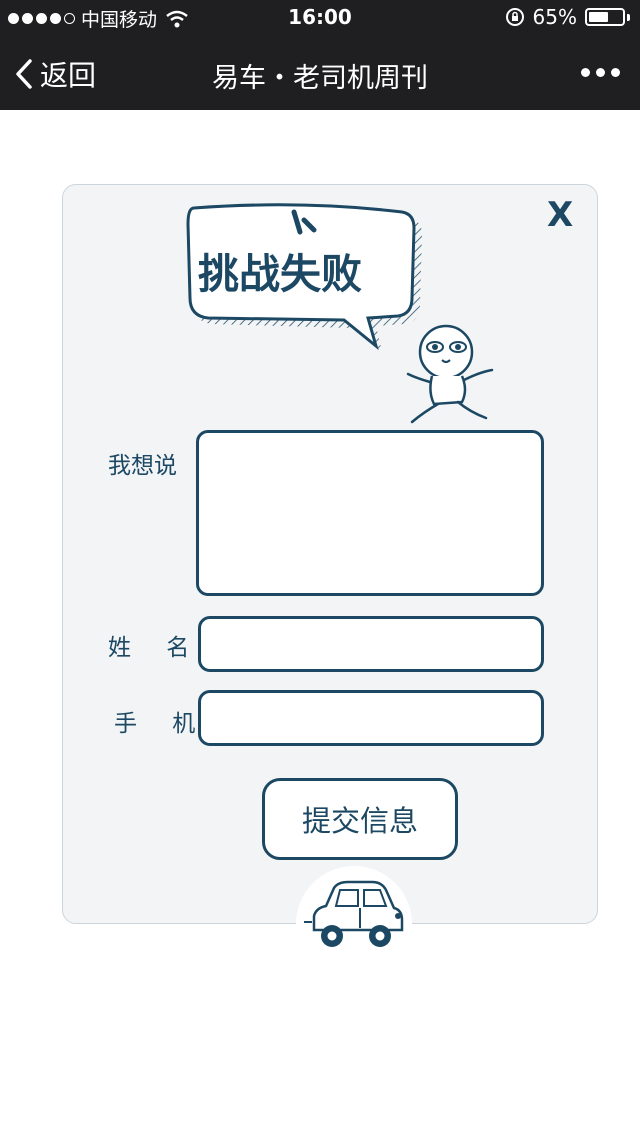  Describe the element at coordinates (354, 913) in the screenshot. I see `car-icon` at that location.